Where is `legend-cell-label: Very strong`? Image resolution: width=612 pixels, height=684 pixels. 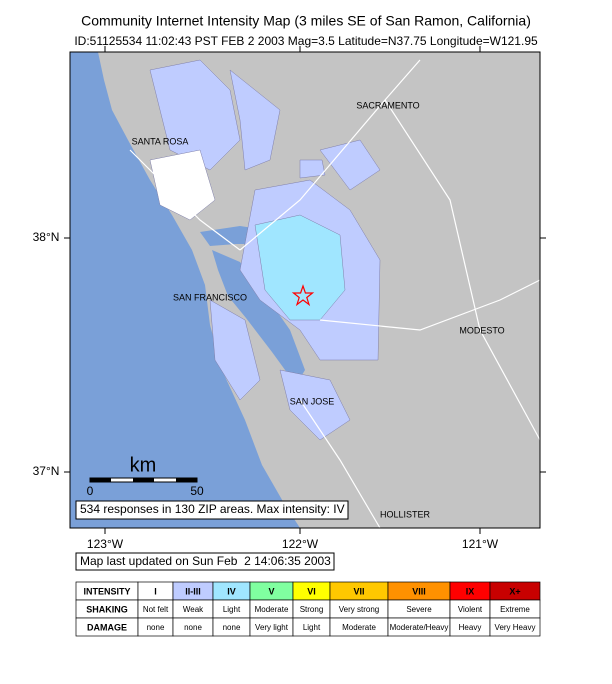 legend-cell-label: Very strong is located at coordinates (359, 609).